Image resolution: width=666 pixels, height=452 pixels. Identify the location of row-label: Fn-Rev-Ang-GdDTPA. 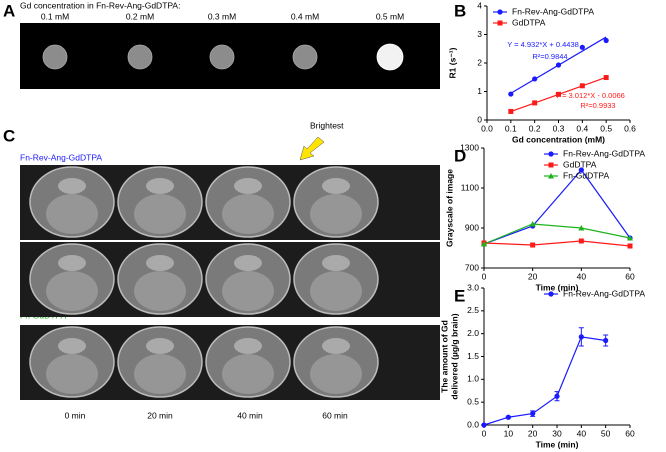
(61, 157).